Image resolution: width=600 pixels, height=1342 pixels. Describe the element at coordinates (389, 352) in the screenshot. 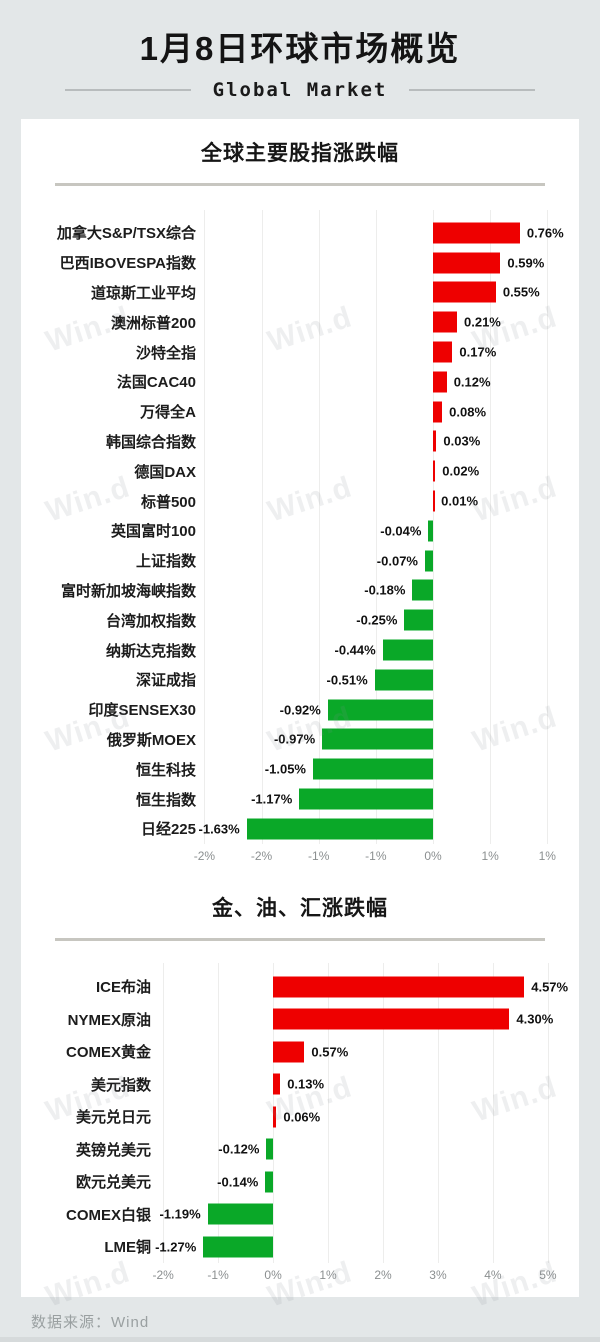

I see `plot-area: 0.17%` at that location.